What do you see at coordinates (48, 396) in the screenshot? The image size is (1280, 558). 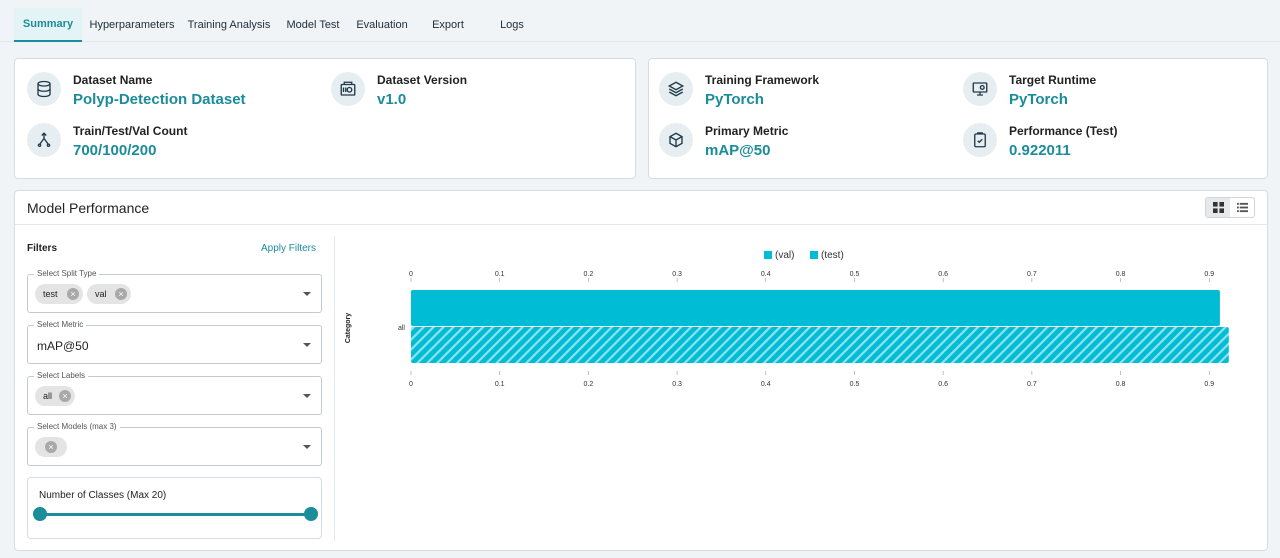 I see `chip-label: all` at bounding box center [48, 396].